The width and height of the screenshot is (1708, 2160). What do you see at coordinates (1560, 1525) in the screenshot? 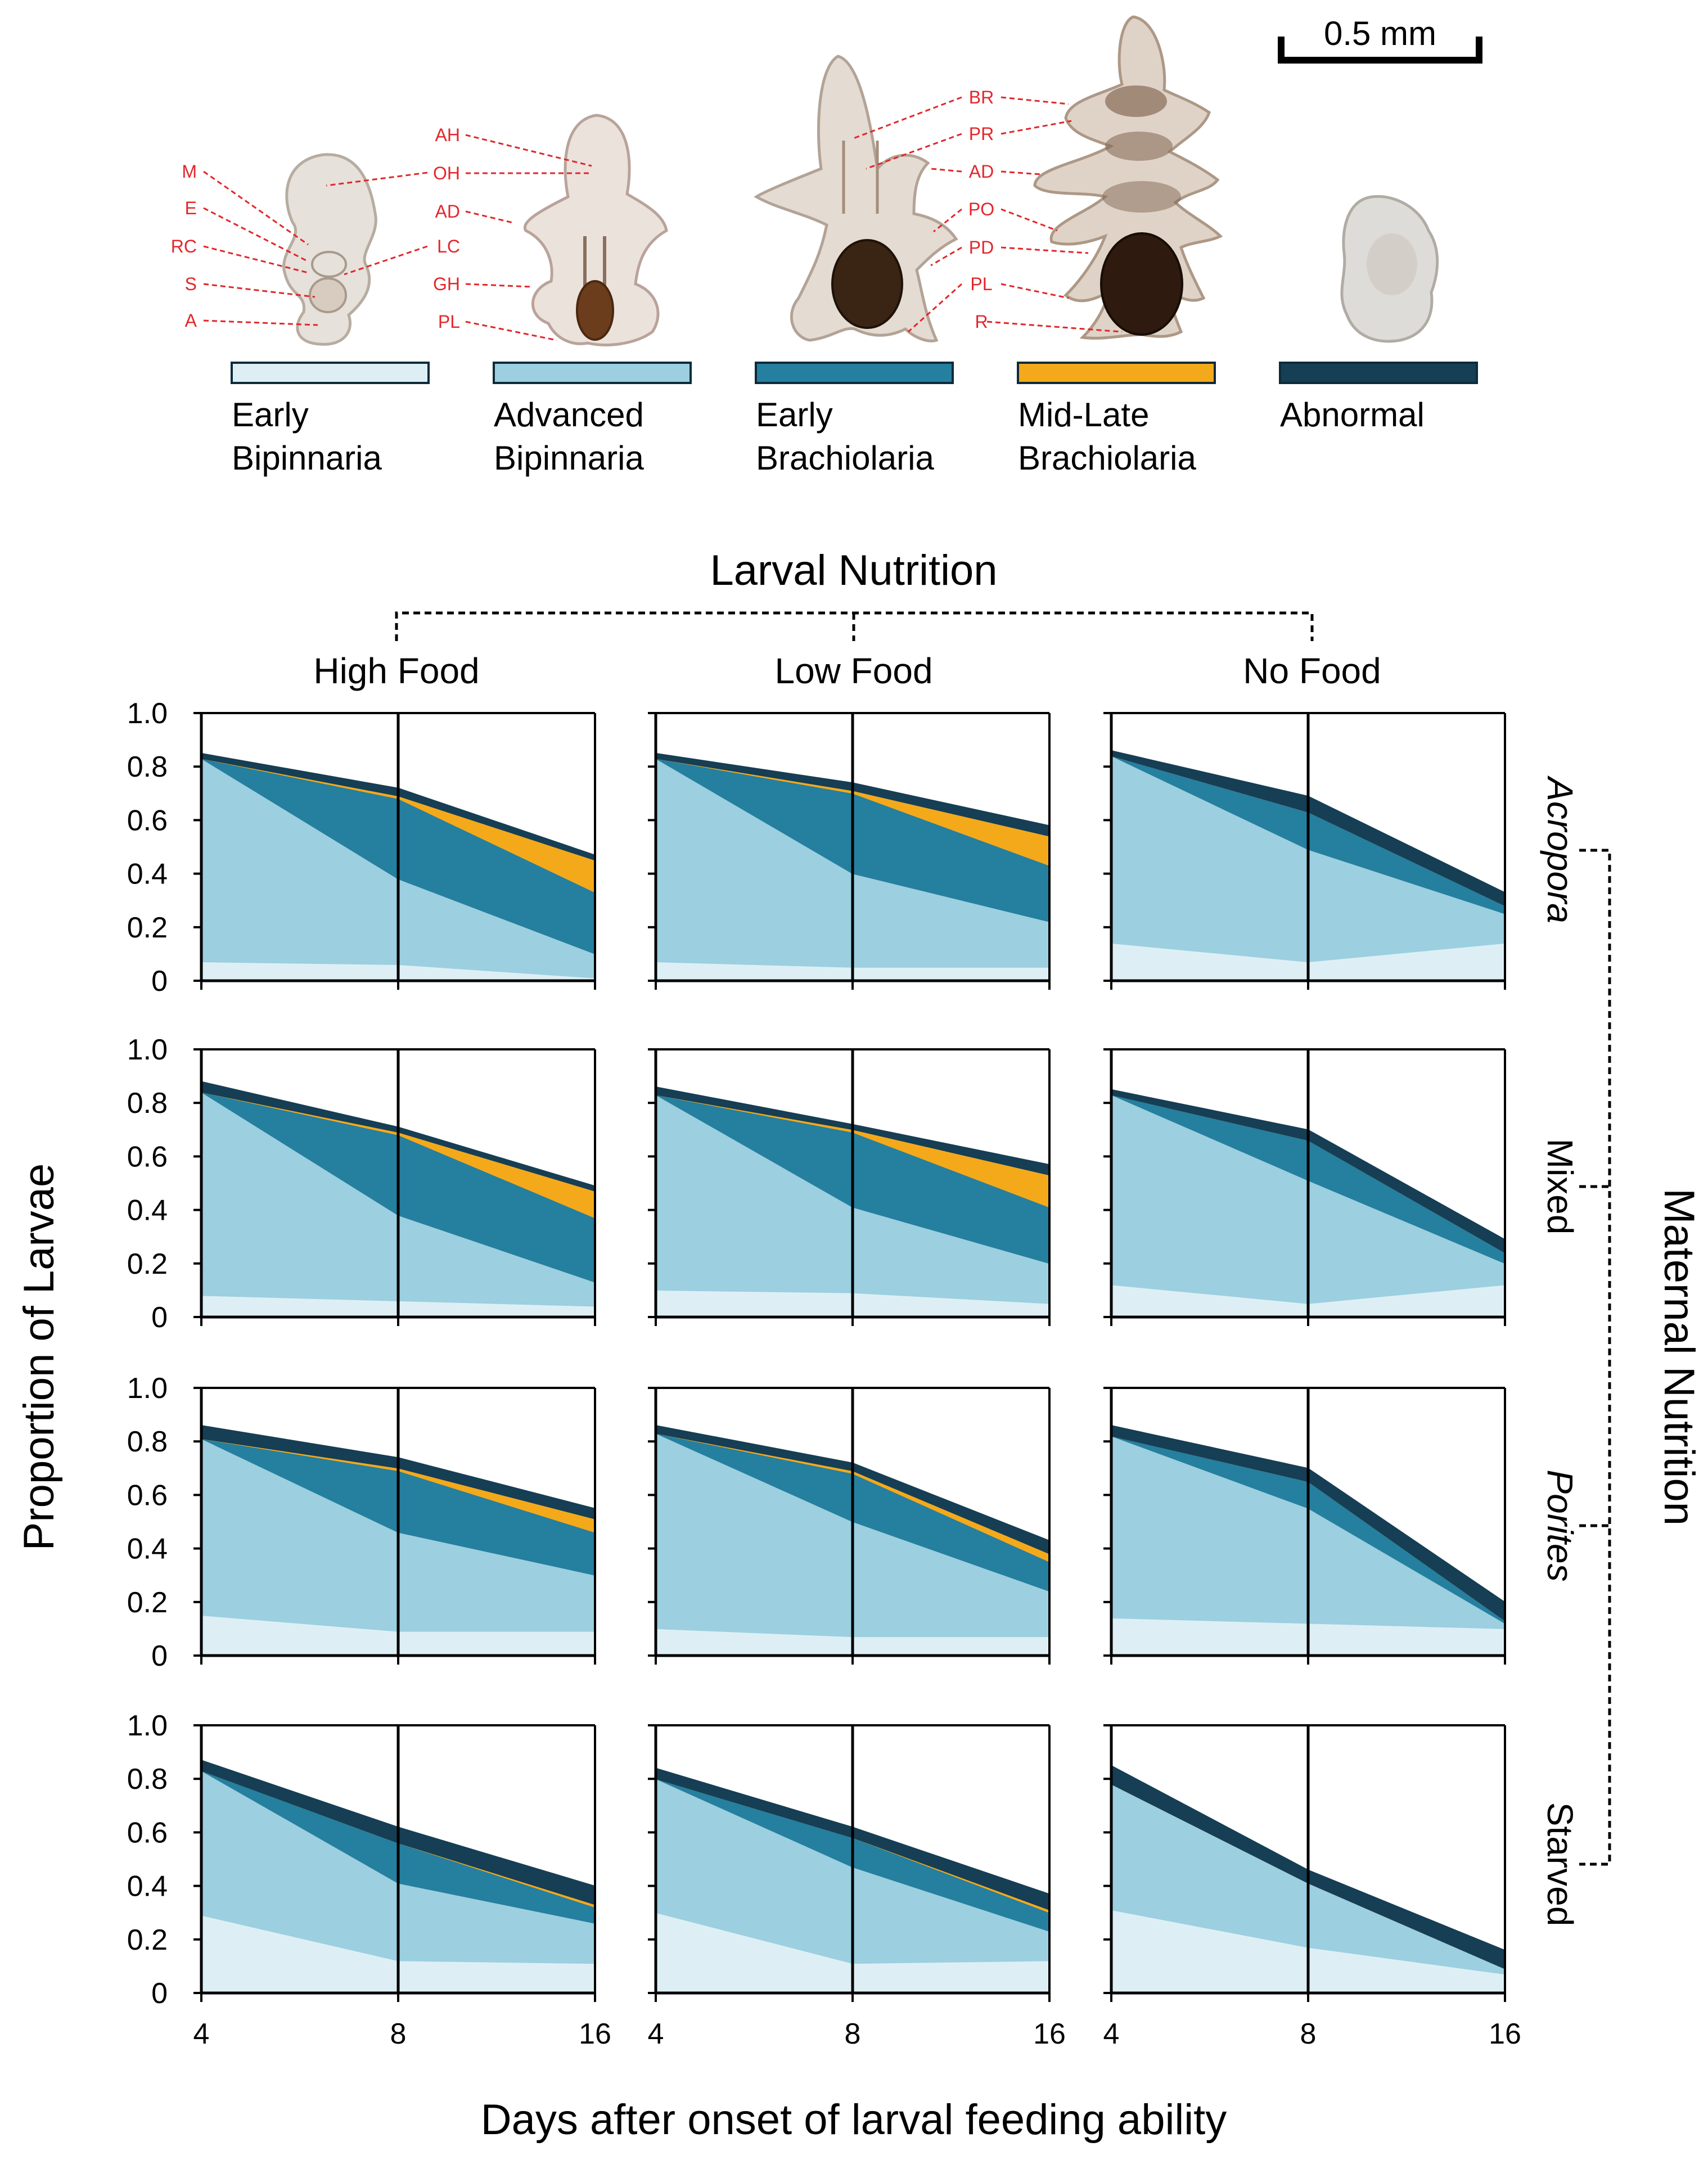
I see `row-title-porites: Porites` at bounding box center [1560, 1525].